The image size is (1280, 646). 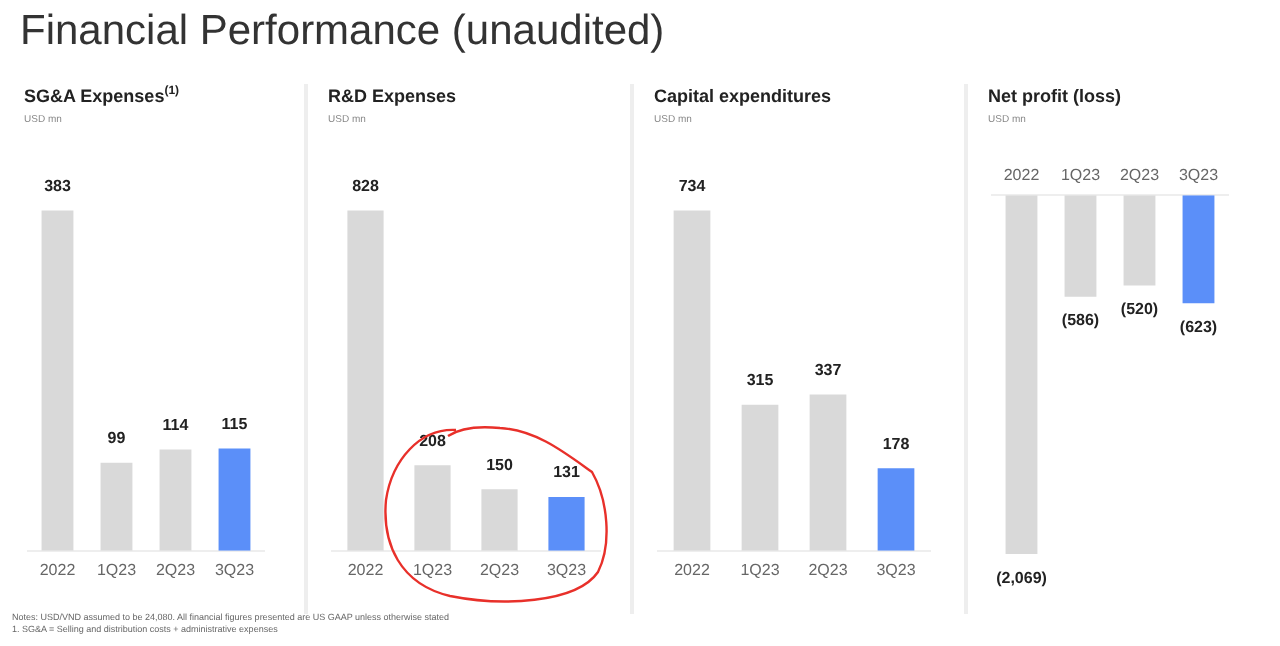 I want to click on chart-title: R&D Expenses, so click(x=392, y=96).